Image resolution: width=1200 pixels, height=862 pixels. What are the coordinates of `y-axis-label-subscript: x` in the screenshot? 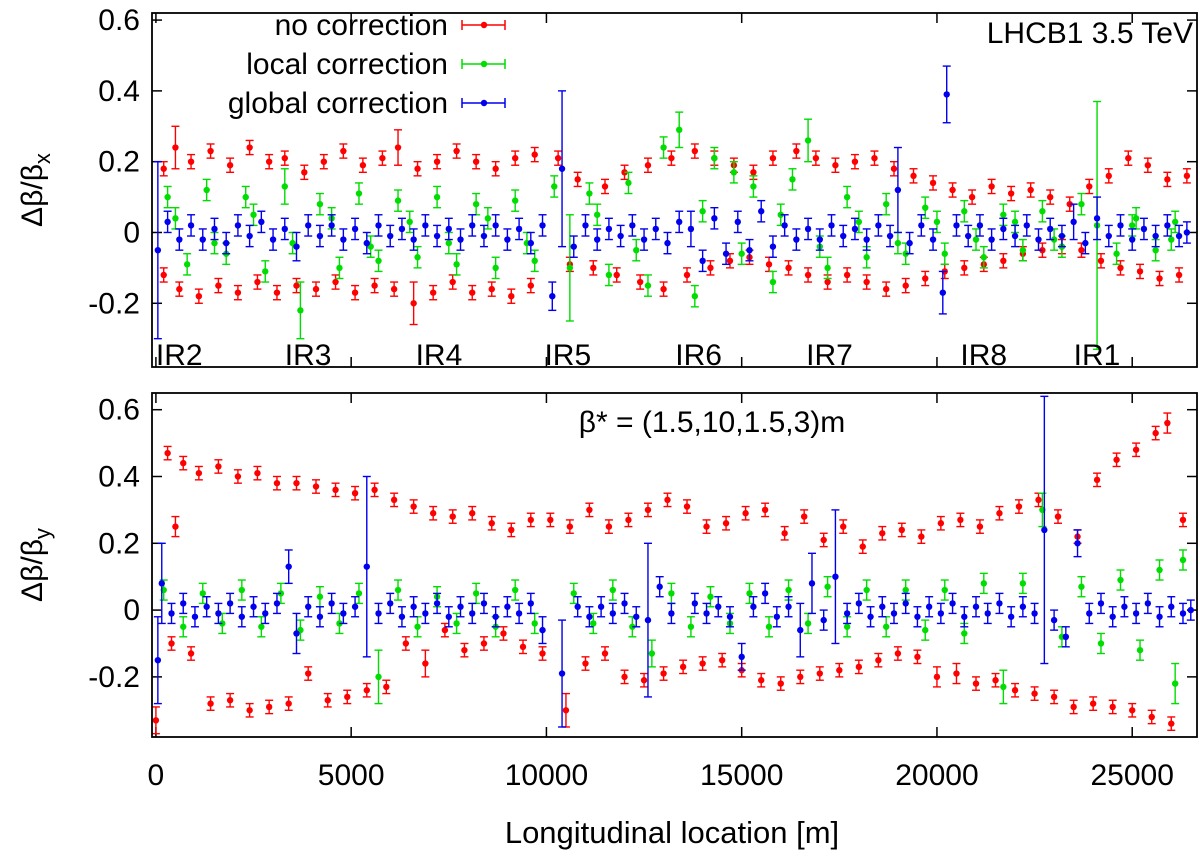 It's located at (42, 158).